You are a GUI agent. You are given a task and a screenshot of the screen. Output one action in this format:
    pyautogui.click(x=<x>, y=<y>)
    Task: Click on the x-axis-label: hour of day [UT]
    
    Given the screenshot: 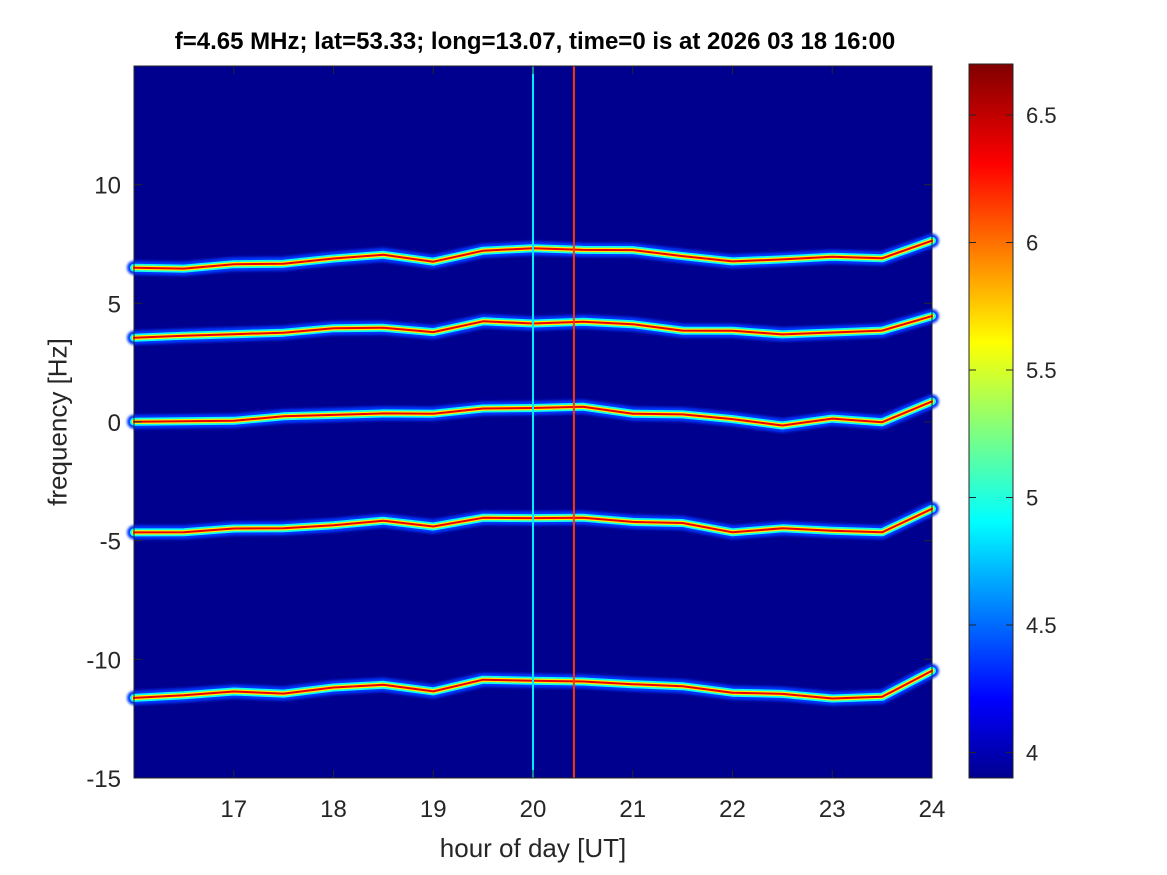 What is the action you would take?
    pyautogui.click(x=533, y=848)
    